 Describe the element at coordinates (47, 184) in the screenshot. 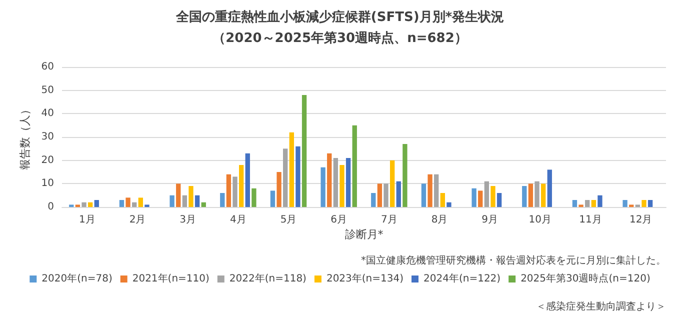

I see `y-tick-label: 10` at that location.